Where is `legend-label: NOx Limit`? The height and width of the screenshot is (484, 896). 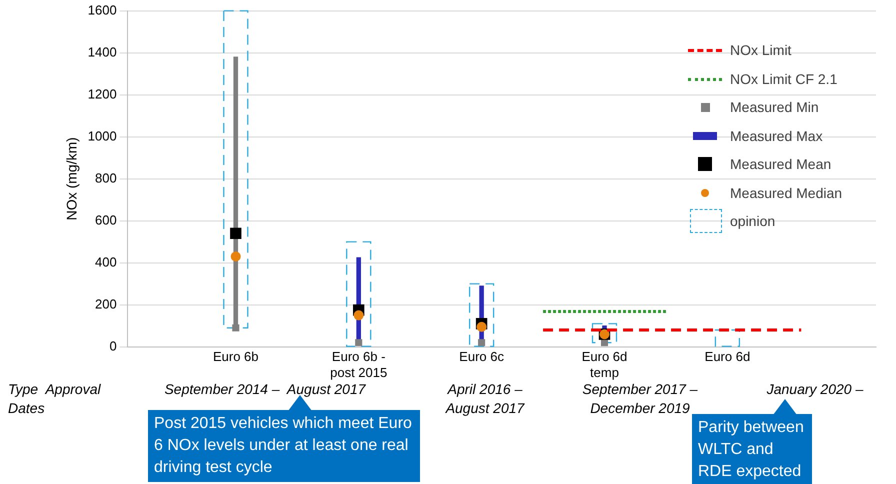 legend-label: NOx Limit is located at coordinates (761, 50).